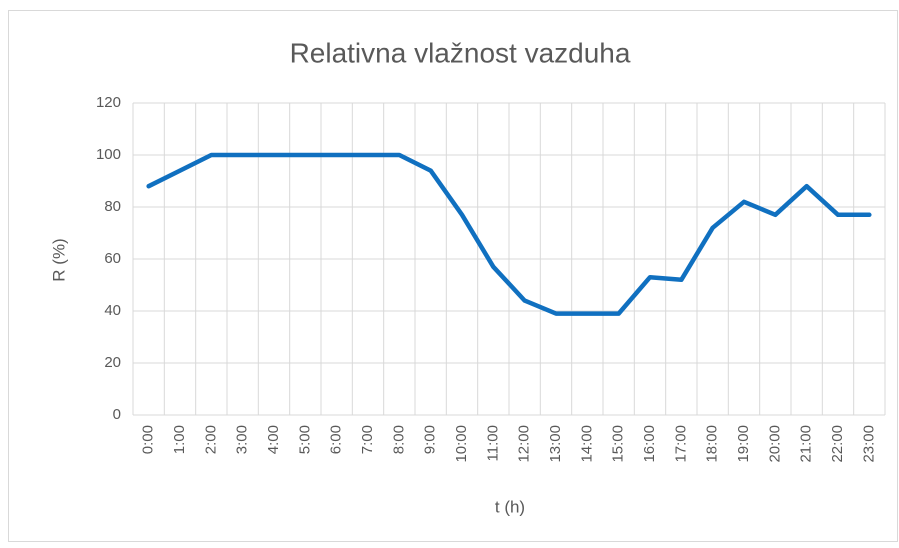  What do you see at coordinates (58, 259) in the screenshot?
I see `y-axis-label: R (%)` at bounding box center [58, 259].